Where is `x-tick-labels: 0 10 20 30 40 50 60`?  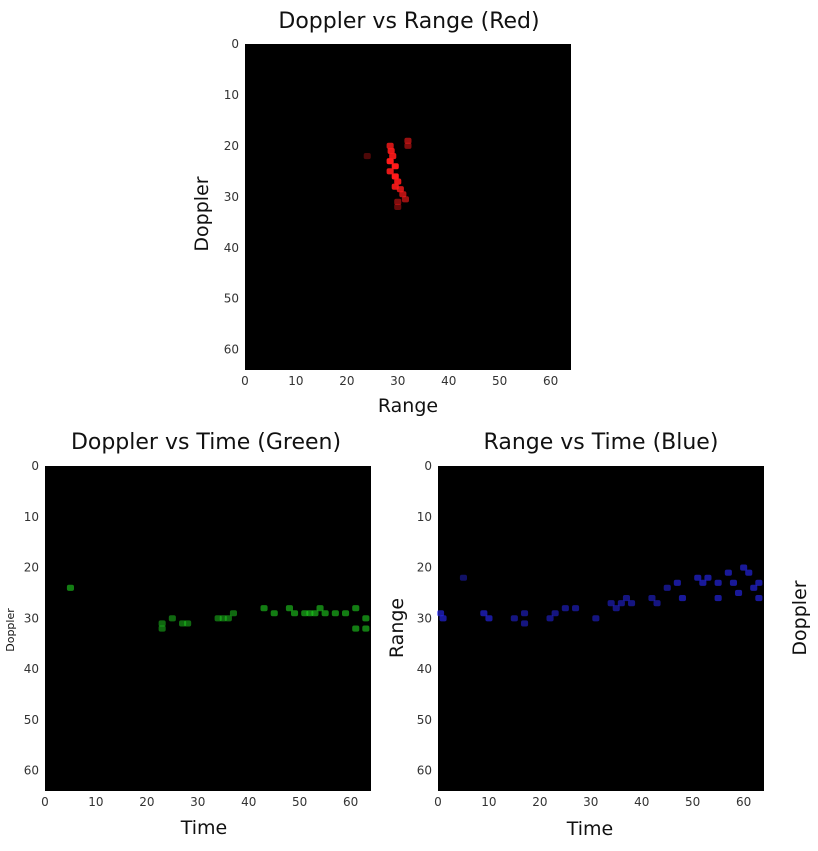 x-tick-labels: 0 10 20 30 40 50 60 is located at coordinates (592, 802).